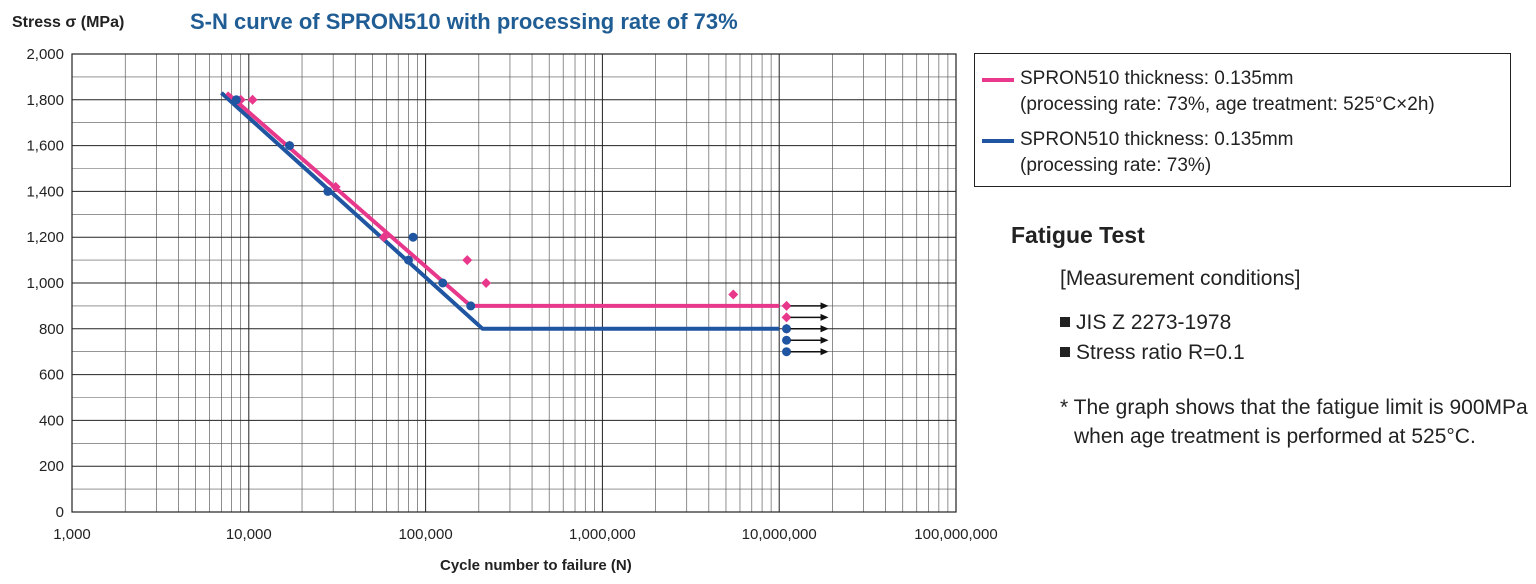 Image resolution: width=1536 pixels, height=584 pixels. Describe the element at coordinates (45, 191) in the screenshot. I see `y-tick-label: 1,400` at that location.